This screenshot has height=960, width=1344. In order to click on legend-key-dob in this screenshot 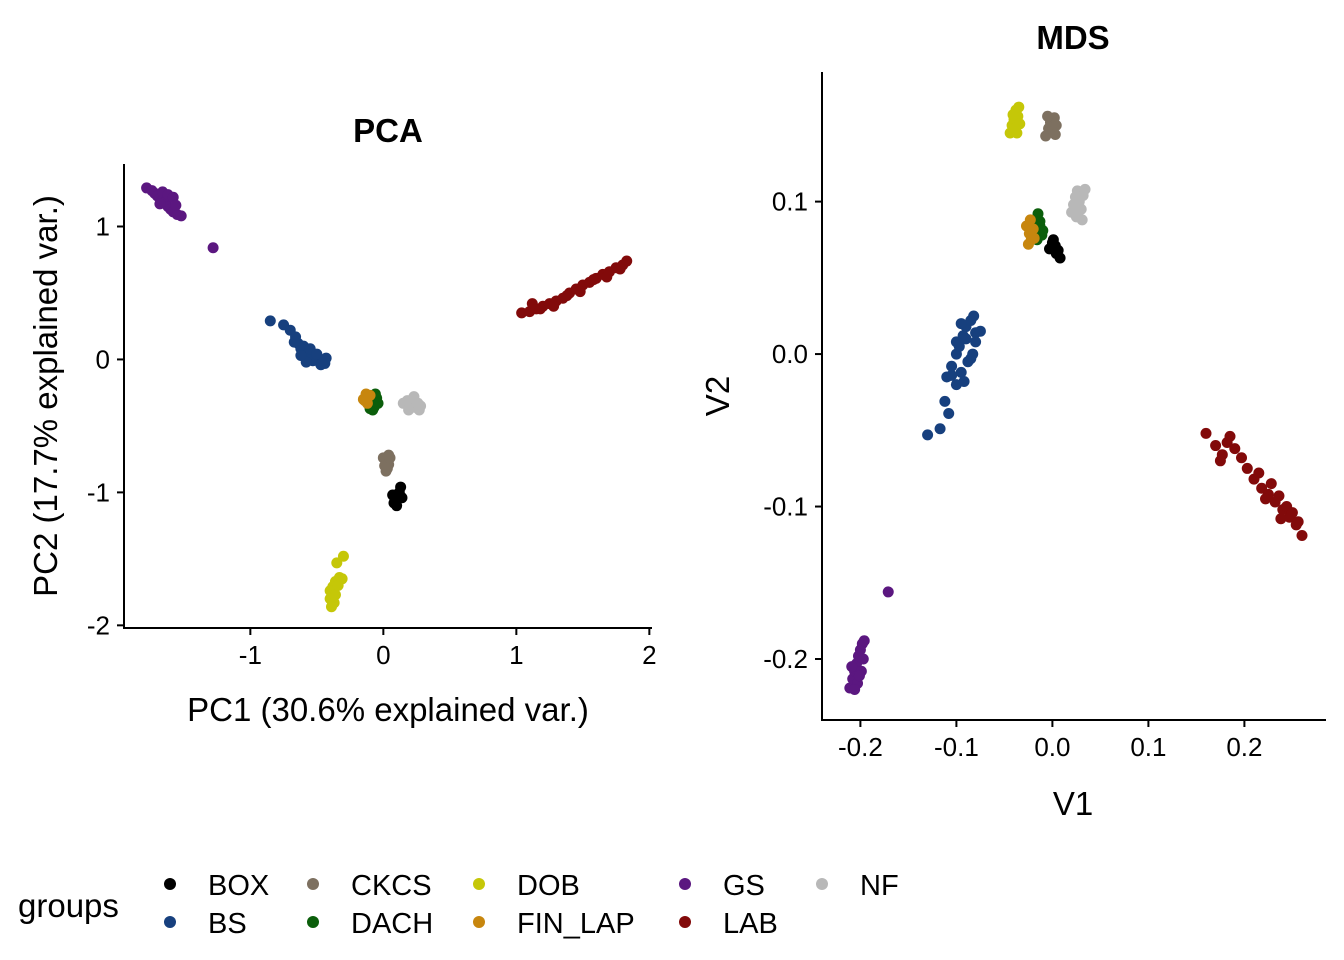, I will do `click(479, 884)`.